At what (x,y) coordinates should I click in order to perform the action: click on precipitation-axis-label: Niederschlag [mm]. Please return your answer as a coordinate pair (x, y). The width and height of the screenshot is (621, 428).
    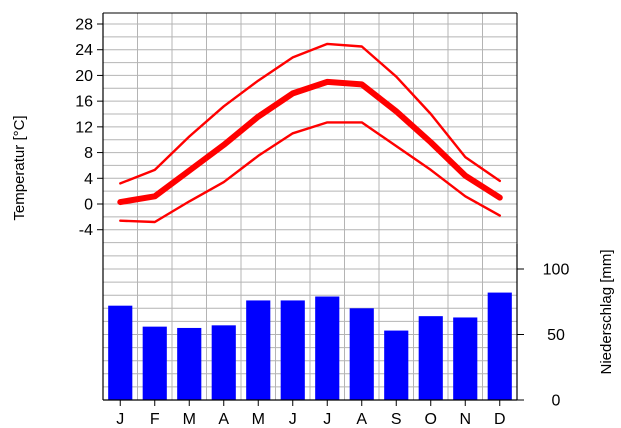
    Looking at the image, I should click on (606, 311).